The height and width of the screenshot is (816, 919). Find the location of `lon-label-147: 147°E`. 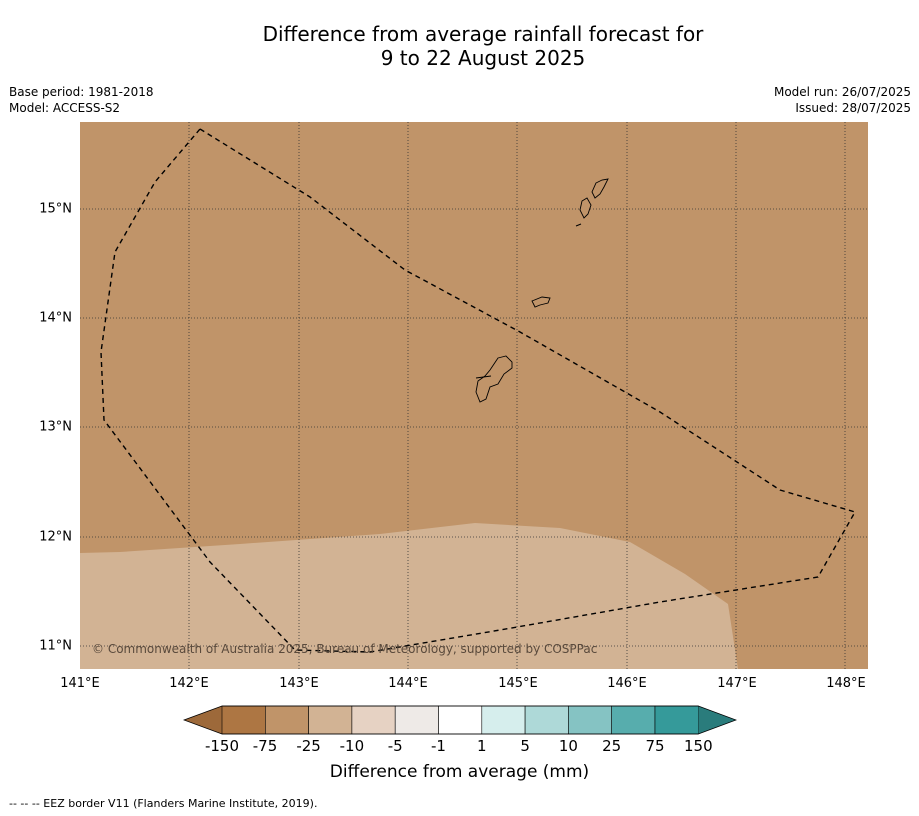

lon-label-147: 147°E is located at coordinates (737, 683).